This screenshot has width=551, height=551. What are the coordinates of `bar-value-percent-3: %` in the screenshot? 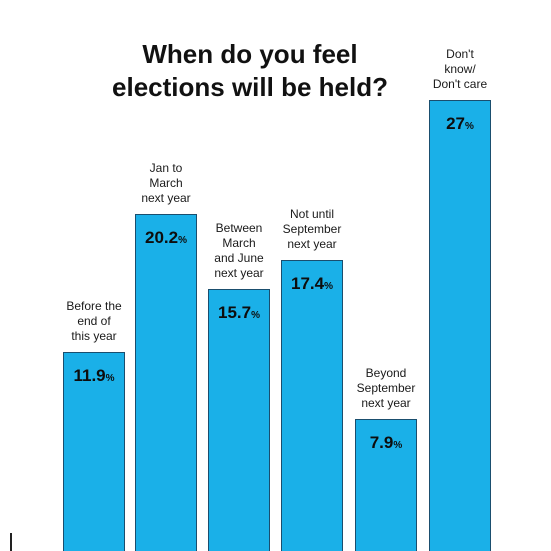 It's located at (328, 286).